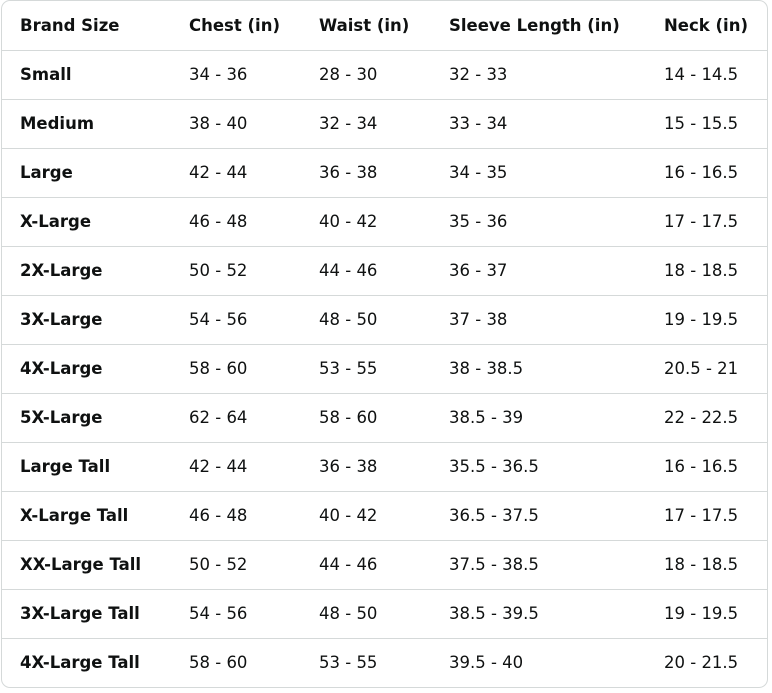  Describe the element at coordinates (366, 124) in the screenshot. I see `table-cell: 32 - 34` at that location.